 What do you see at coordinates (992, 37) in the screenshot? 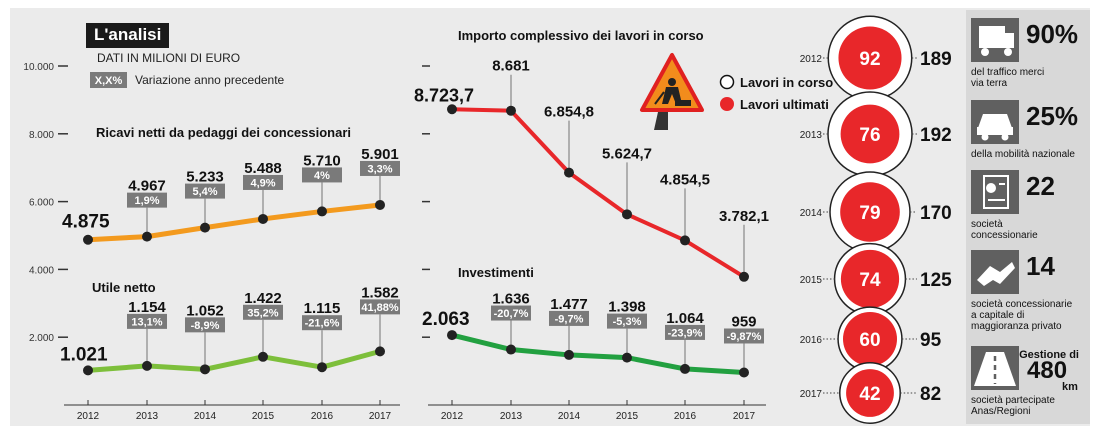
I see `truck-body` at bounding box center [992, 37].